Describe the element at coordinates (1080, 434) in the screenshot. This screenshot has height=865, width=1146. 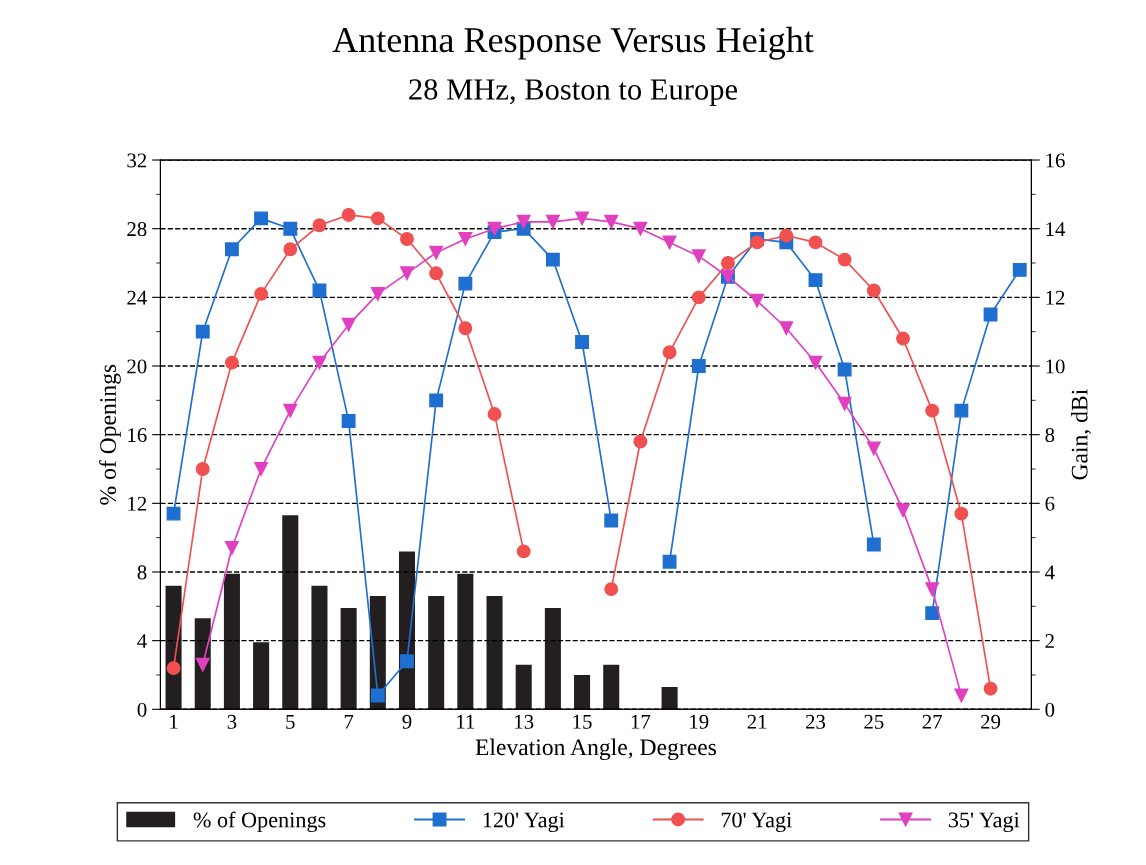
I see `y2-axis-title: Gain, dBi` at that location.